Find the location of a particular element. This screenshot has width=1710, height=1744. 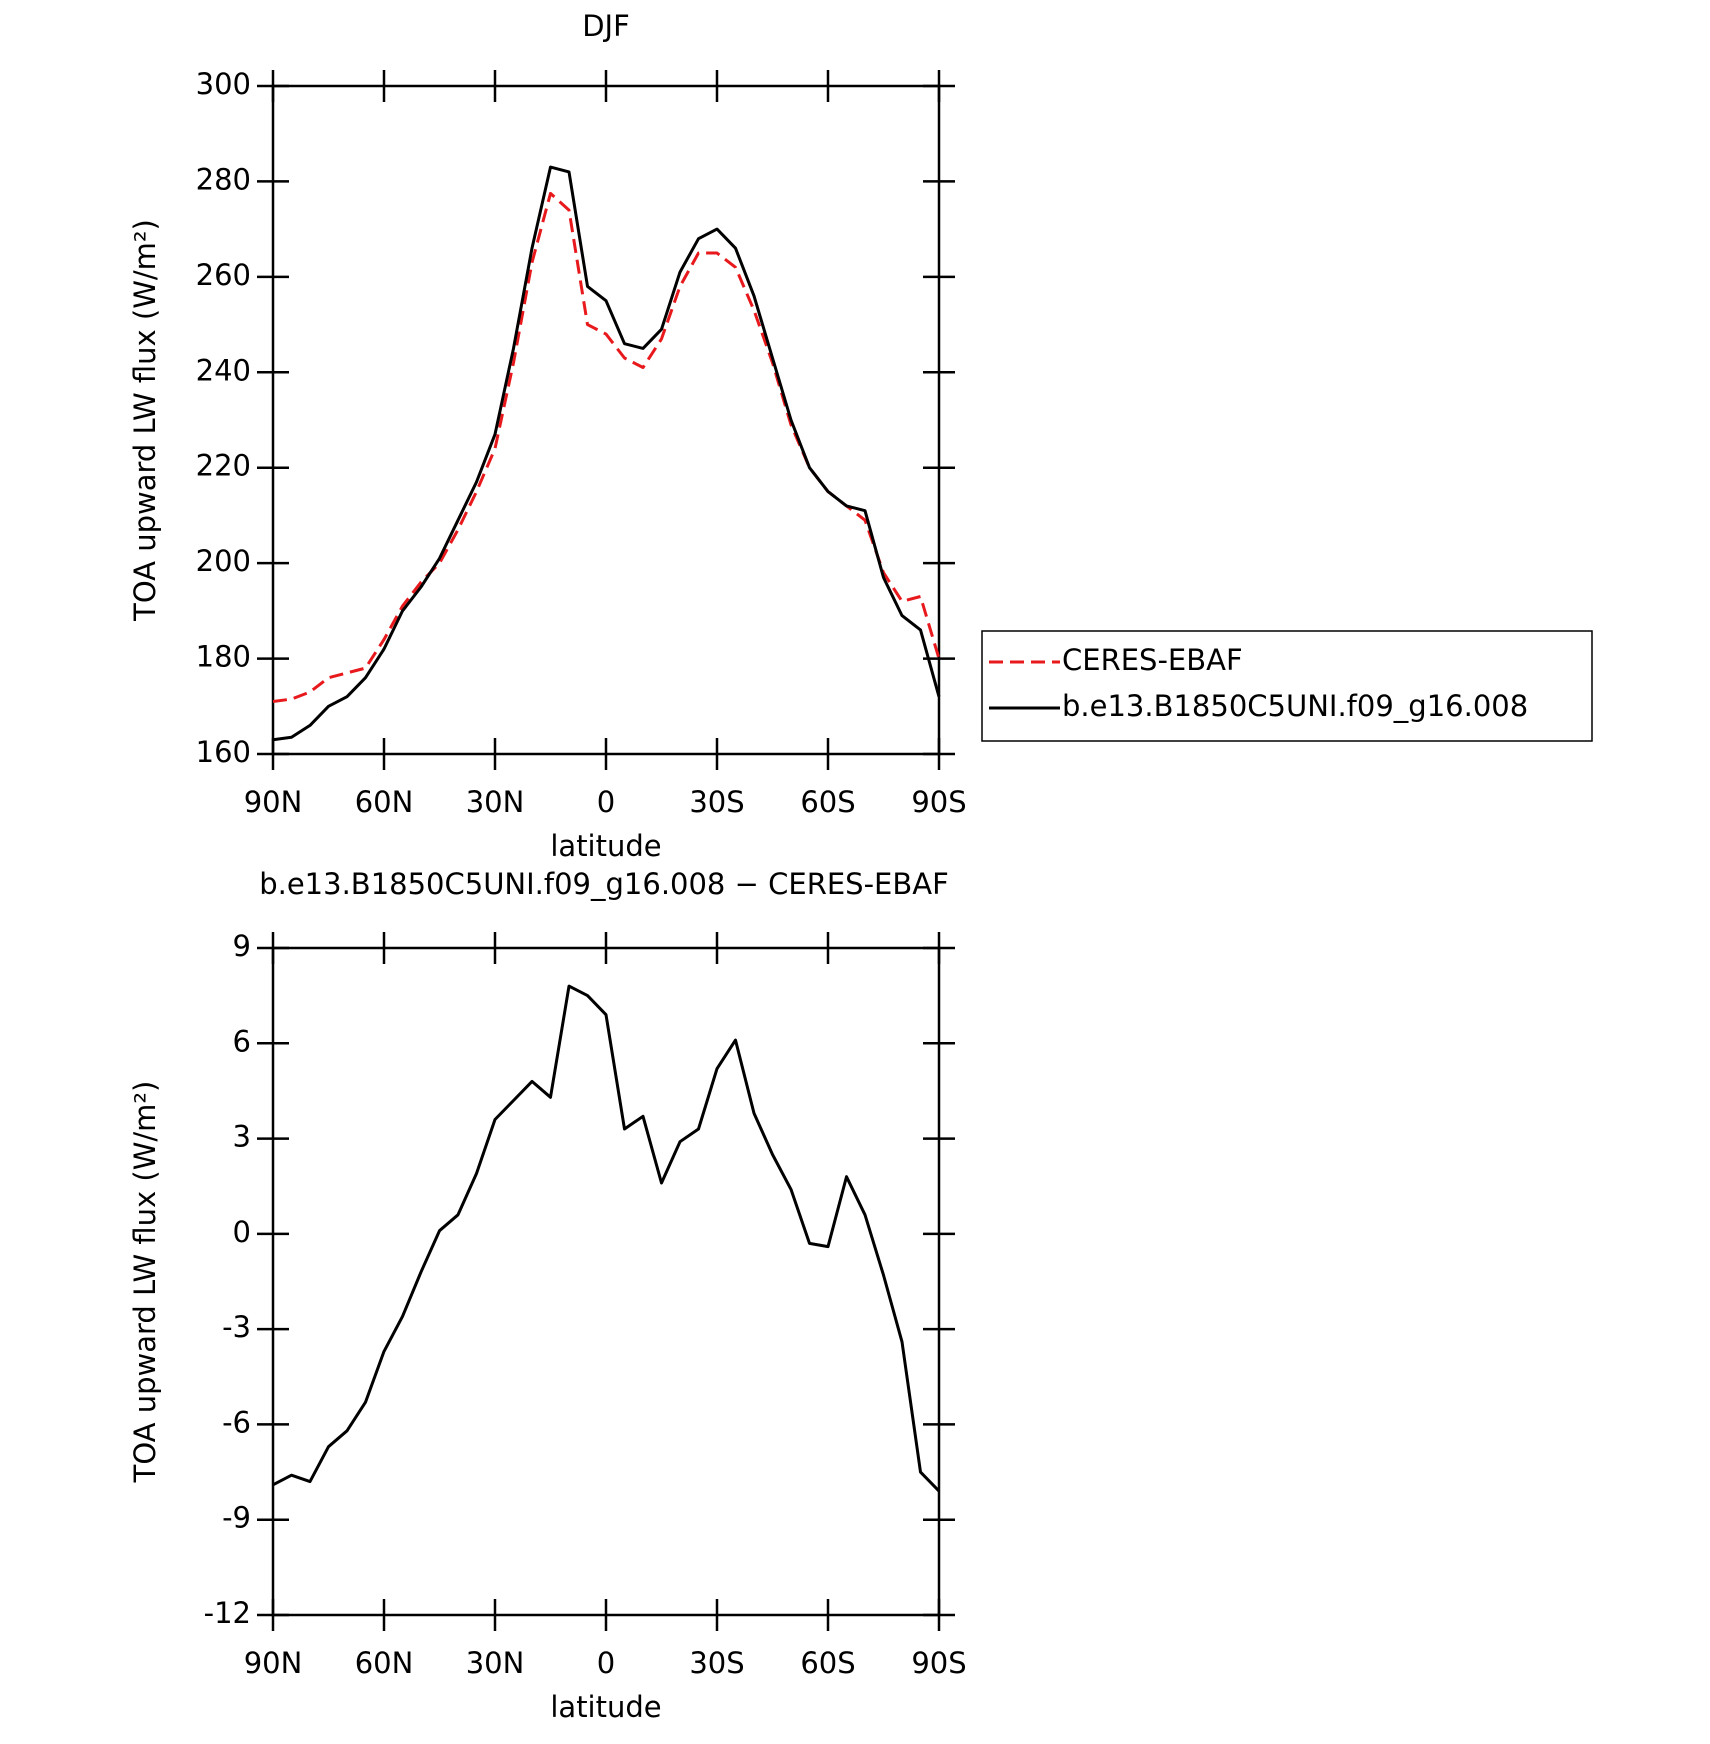

y-tick-label: 220 is located at coordinates (223, 466).